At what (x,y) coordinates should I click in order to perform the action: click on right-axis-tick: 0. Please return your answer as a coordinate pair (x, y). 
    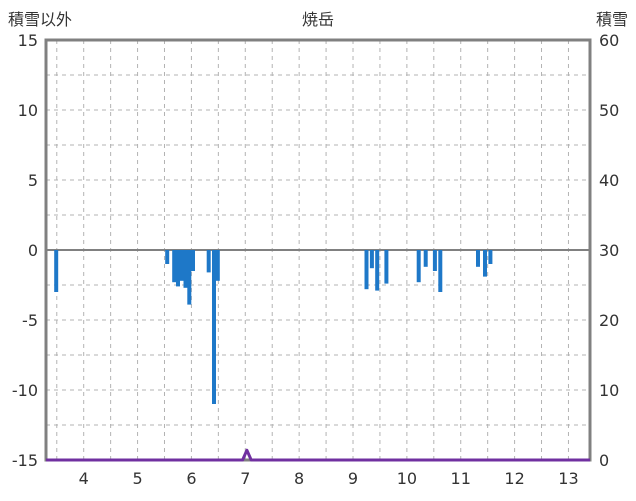
    Looking at the image, I should click on (604, 460).